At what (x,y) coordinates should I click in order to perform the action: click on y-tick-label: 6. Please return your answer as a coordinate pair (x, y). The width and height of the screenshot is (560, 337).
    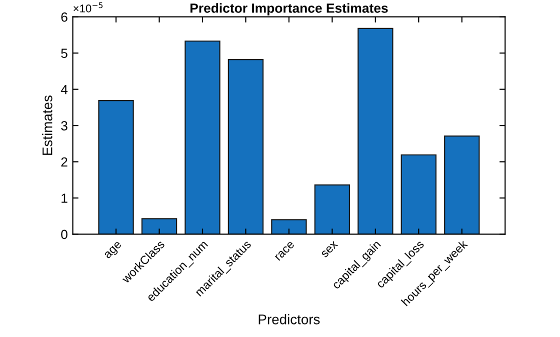
    Looking at the image, I should click on (64, 17).